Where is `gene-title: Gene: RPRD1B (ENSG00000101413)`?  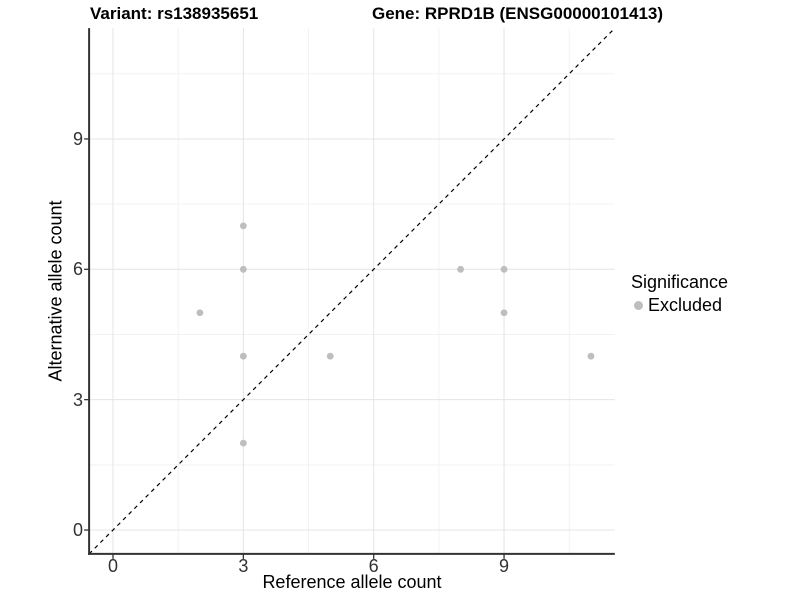
gene-title: Gene: RPRD1B (ENSG00000101413) is located at coordinates (518, 13).